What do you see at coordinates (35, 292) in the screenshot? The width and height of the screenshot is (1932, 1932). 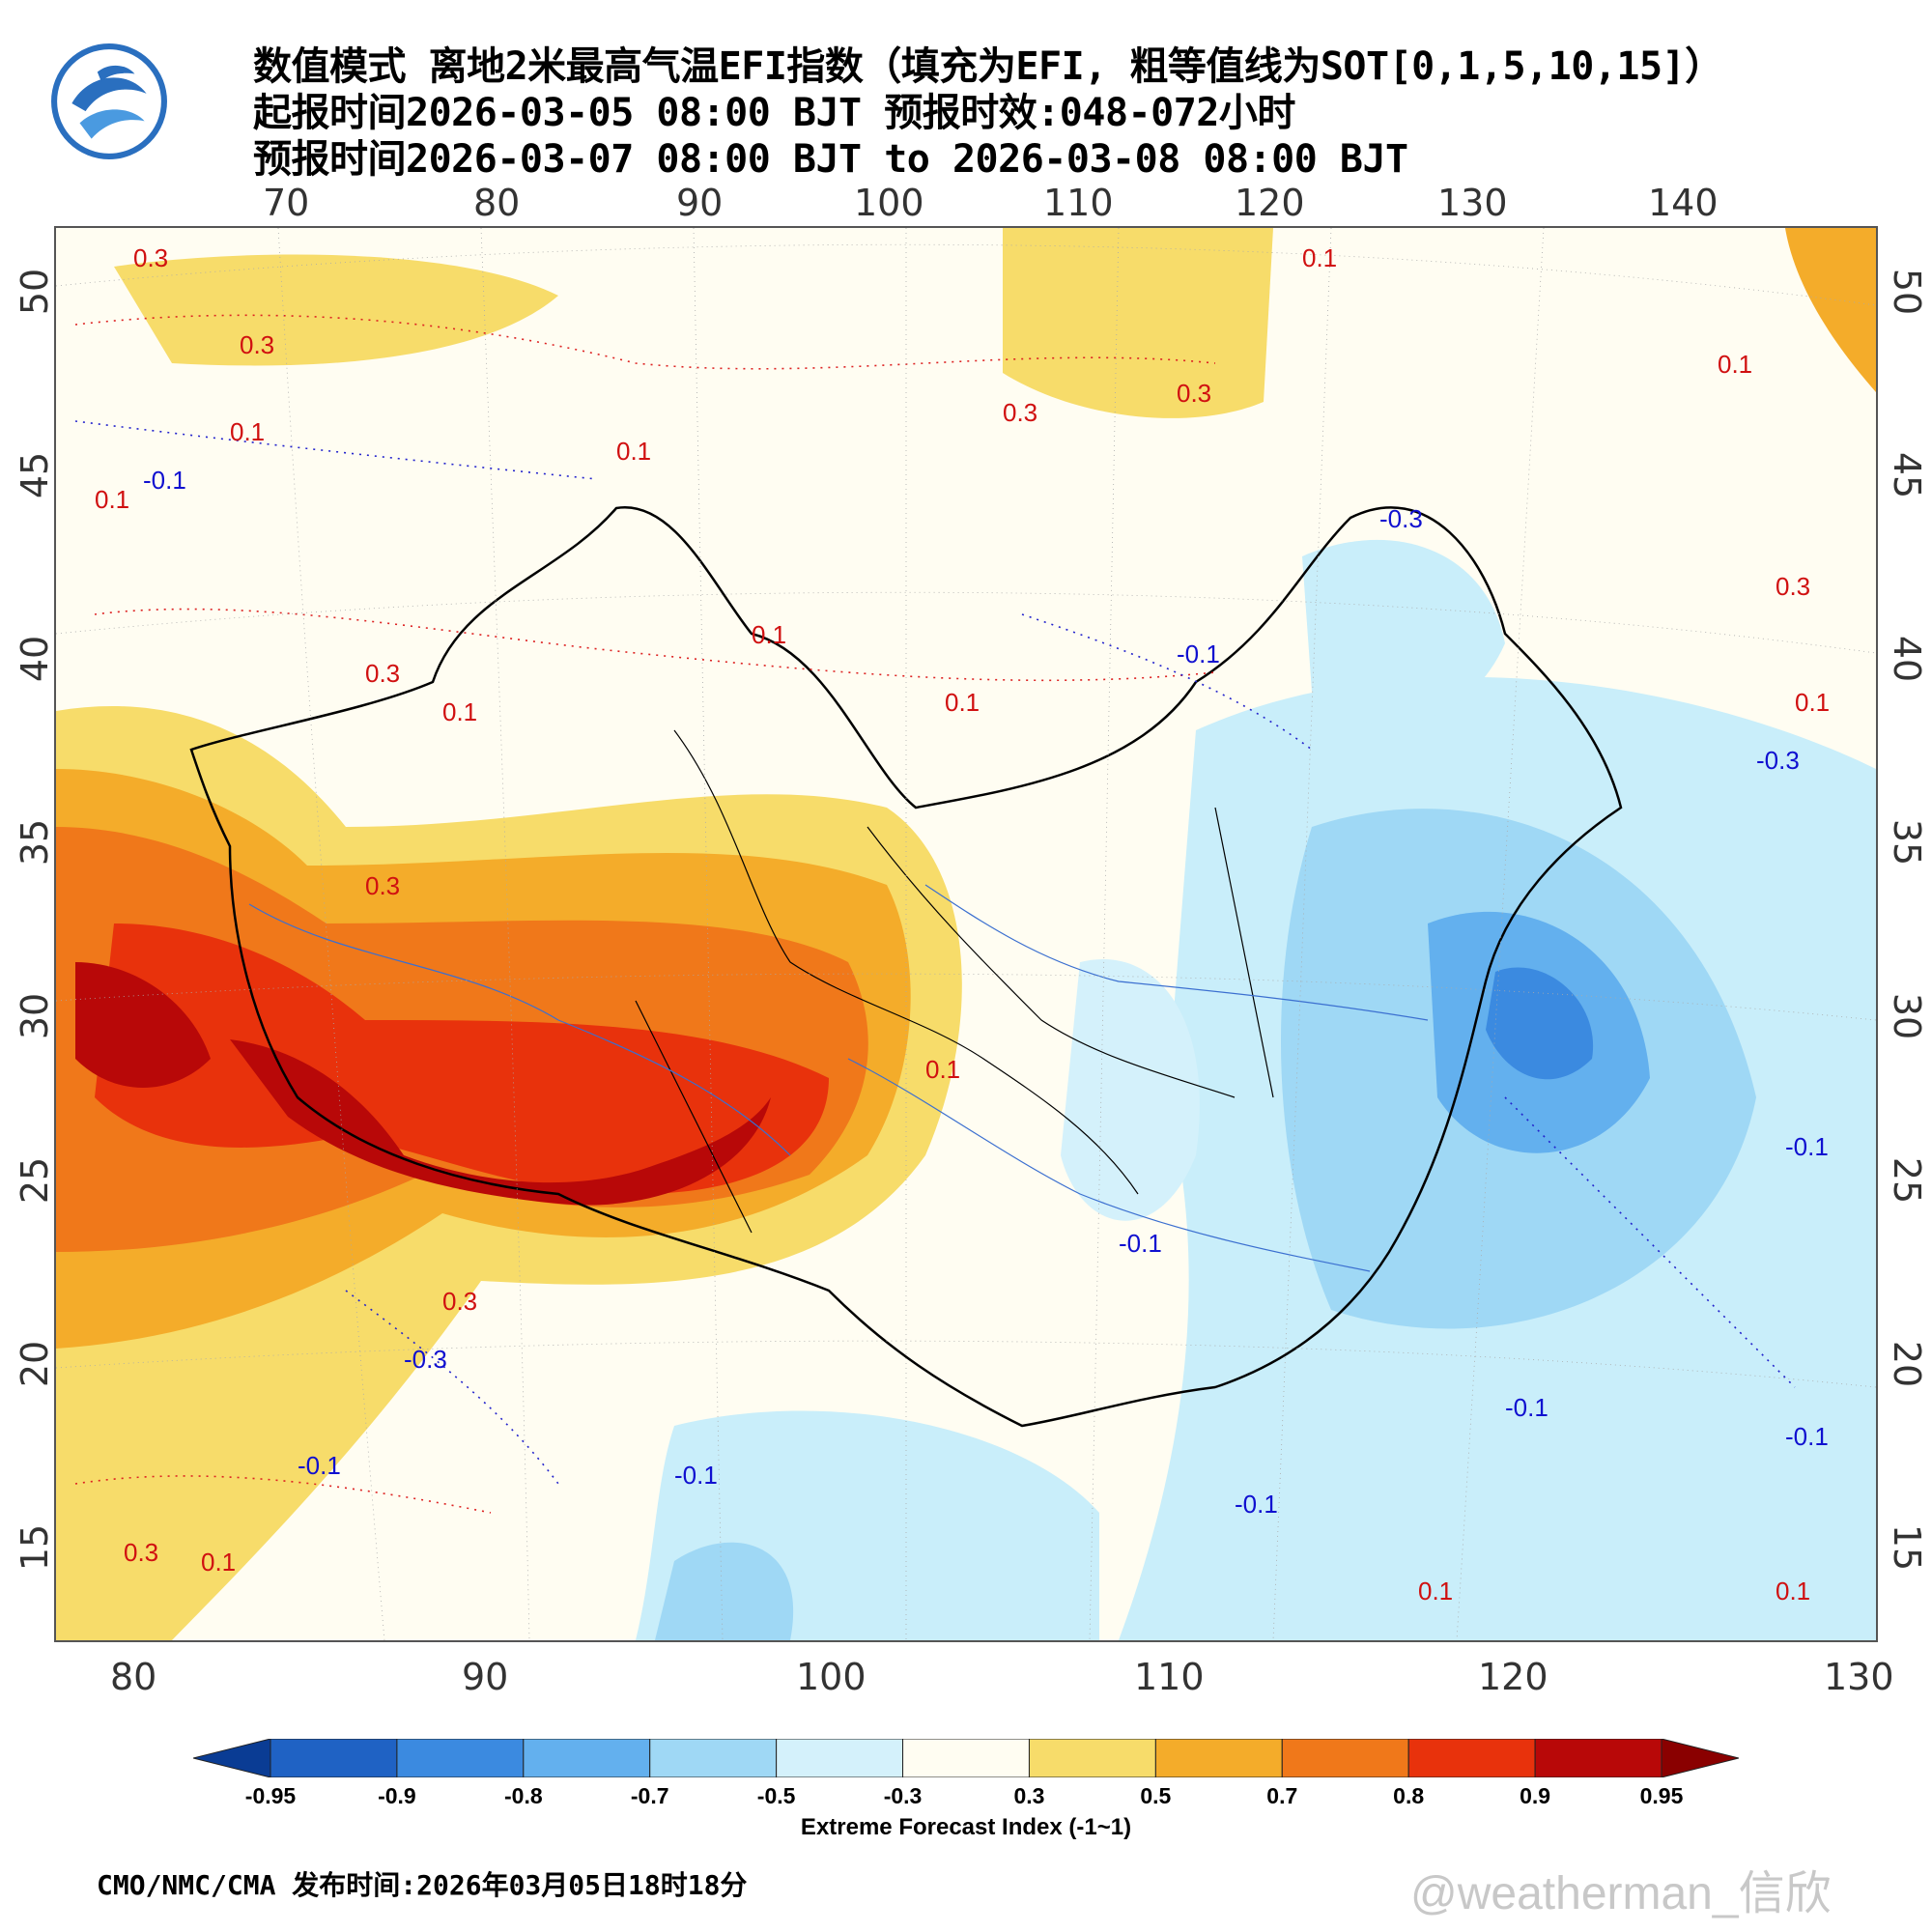 I see `left-lat-tick: 50` at bounding box center [35, 292].